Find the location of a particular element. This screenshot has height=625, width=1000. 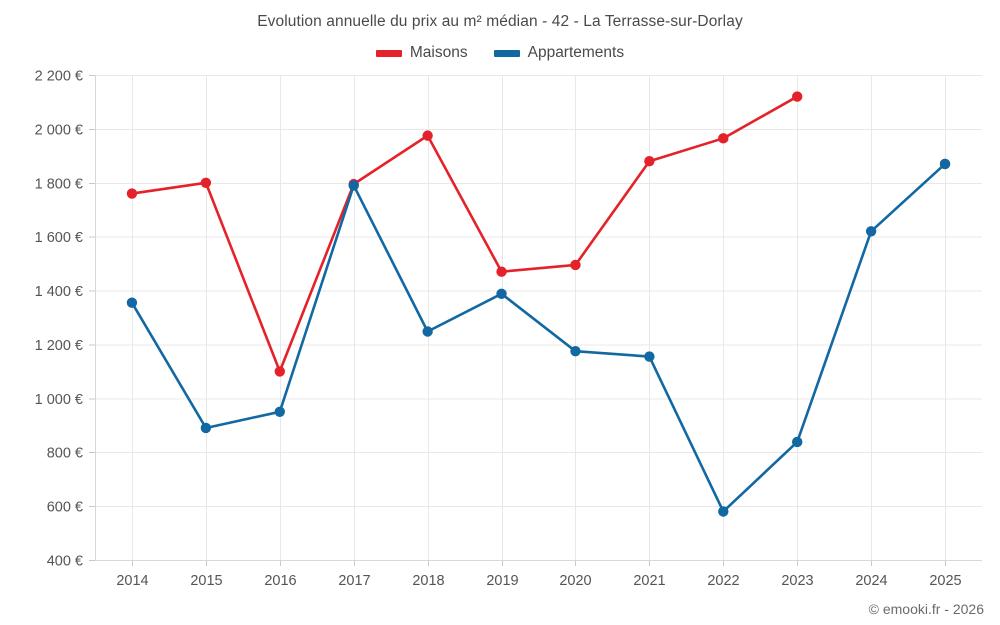

x-axis-tick-label: 2018 is located at coordinates (428, 581).